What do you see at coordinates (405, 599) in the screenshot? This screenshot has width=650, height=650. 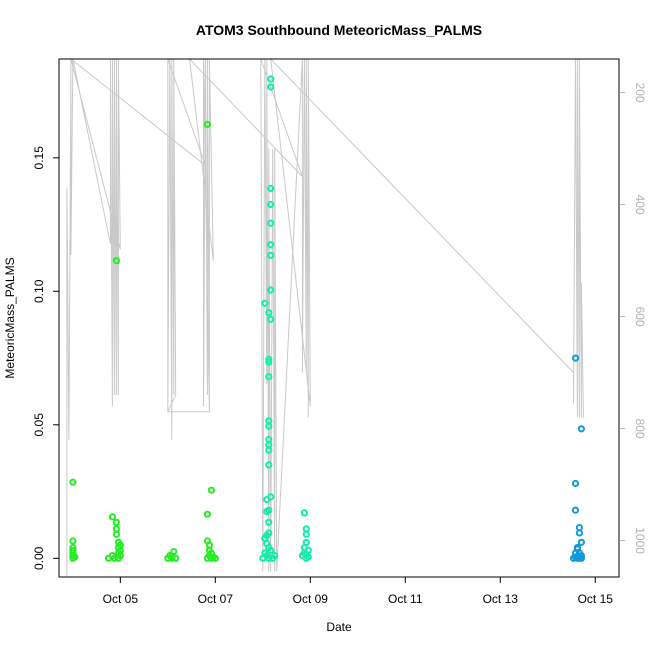 I see `x-tick-label: Oct 11` at bounding box center [405, 599].